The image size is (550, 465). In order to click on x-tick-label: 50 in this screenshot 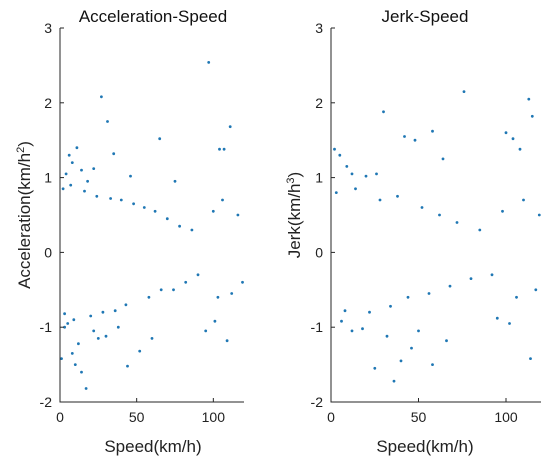, I will do `click(137, 417)`.